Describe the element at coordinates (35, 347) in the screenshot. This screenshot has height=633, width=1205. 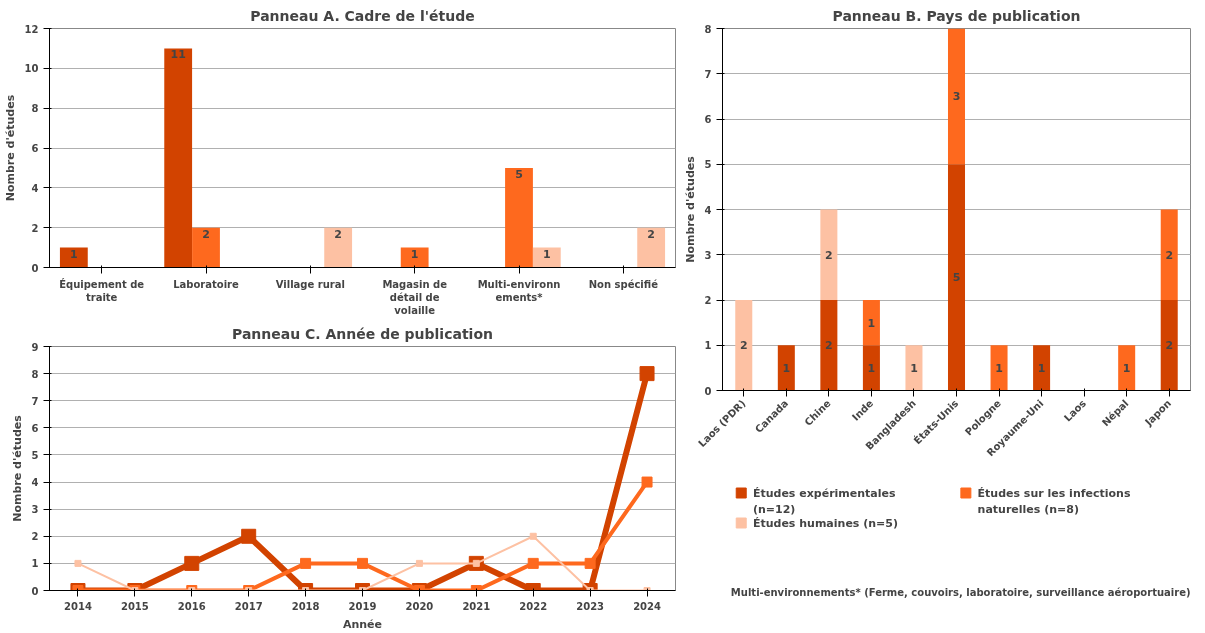
I see `y-tick-label: 9` at that location.